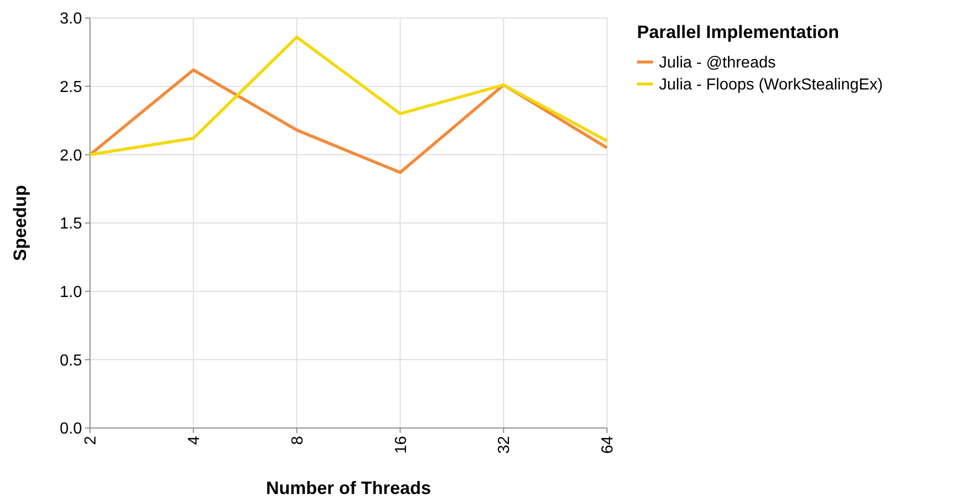  What do you see at coordinates (71, 429) in the screenshot?
I see `y-tick-label: 0.0` at bounding box center [71, 429].